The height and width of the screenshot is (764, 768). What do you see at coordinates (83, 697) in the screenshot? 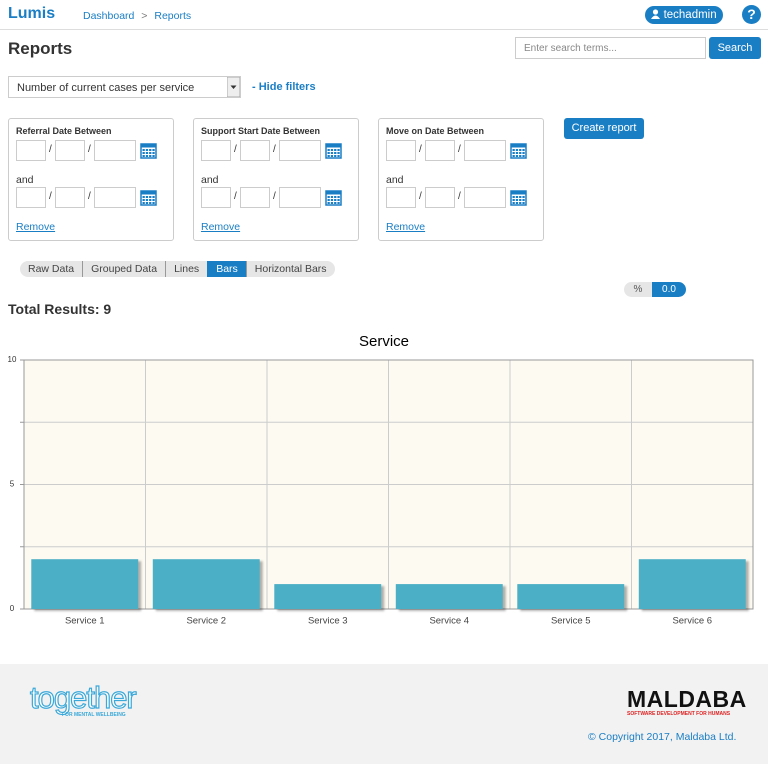
I see `together-logo: together` at bounding box center [83, 697].